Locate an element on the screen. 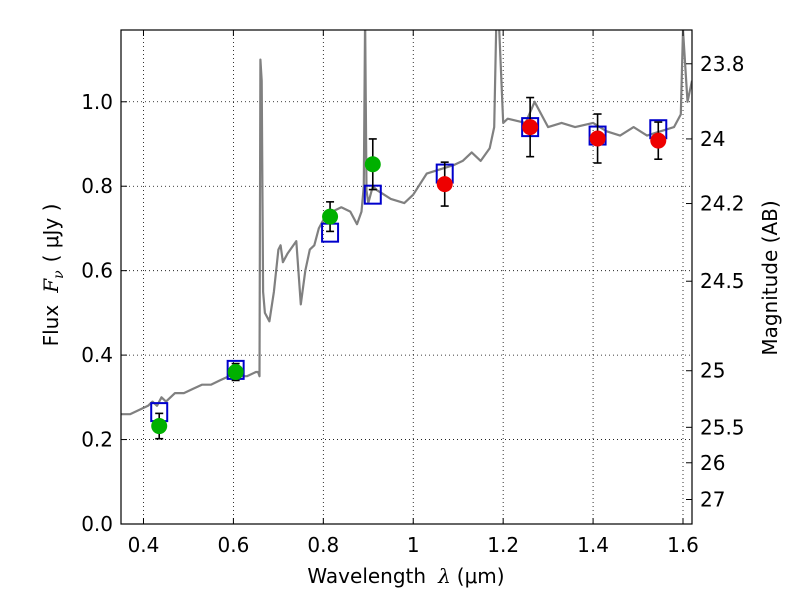  y-tick-label: 1.0 is located at coordinates (97, 102).